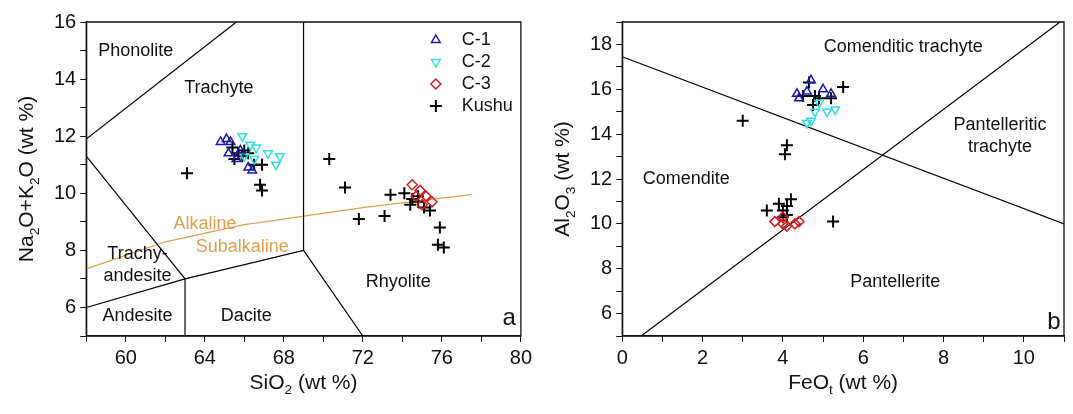 This screenshot has height=414, width=1073. What do you see at coordinates (246, 314) in the screenshot?
I see `annotation: Dacite` at bounding box center [246, 314].